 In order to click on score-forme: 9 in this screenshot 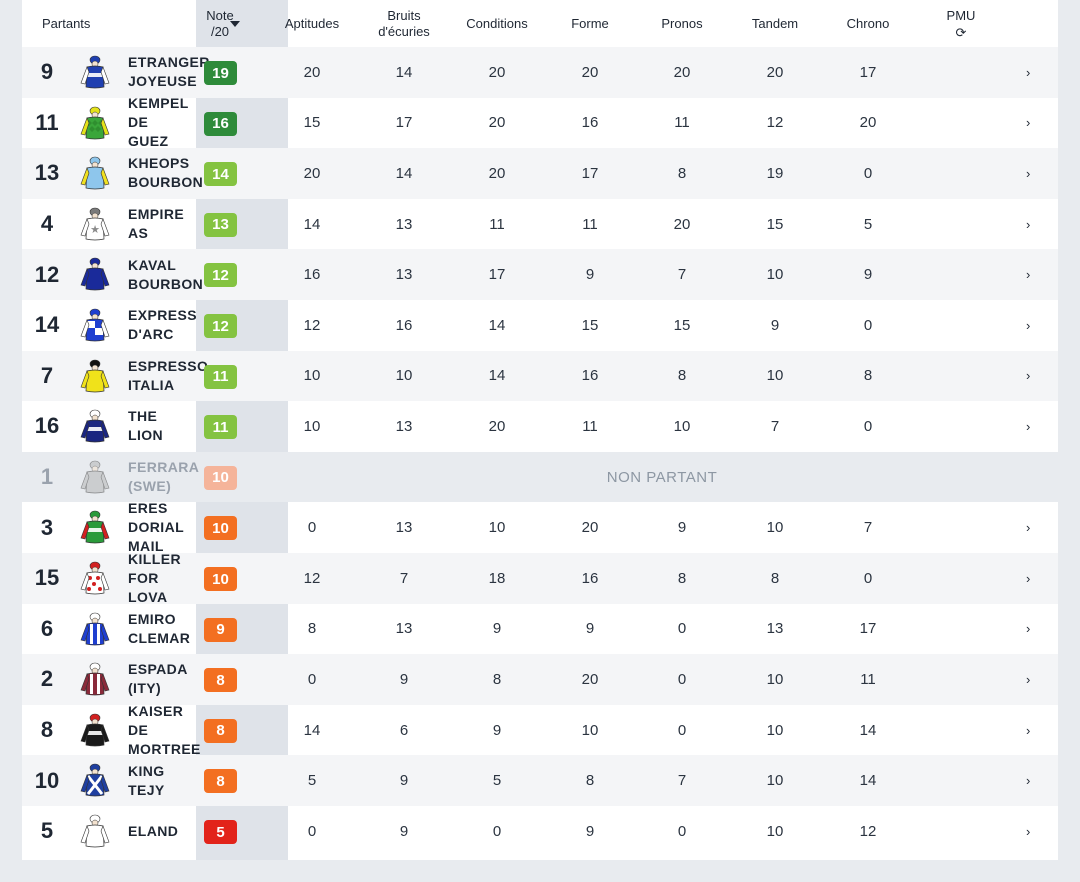, I will do `click(590, 629)`.